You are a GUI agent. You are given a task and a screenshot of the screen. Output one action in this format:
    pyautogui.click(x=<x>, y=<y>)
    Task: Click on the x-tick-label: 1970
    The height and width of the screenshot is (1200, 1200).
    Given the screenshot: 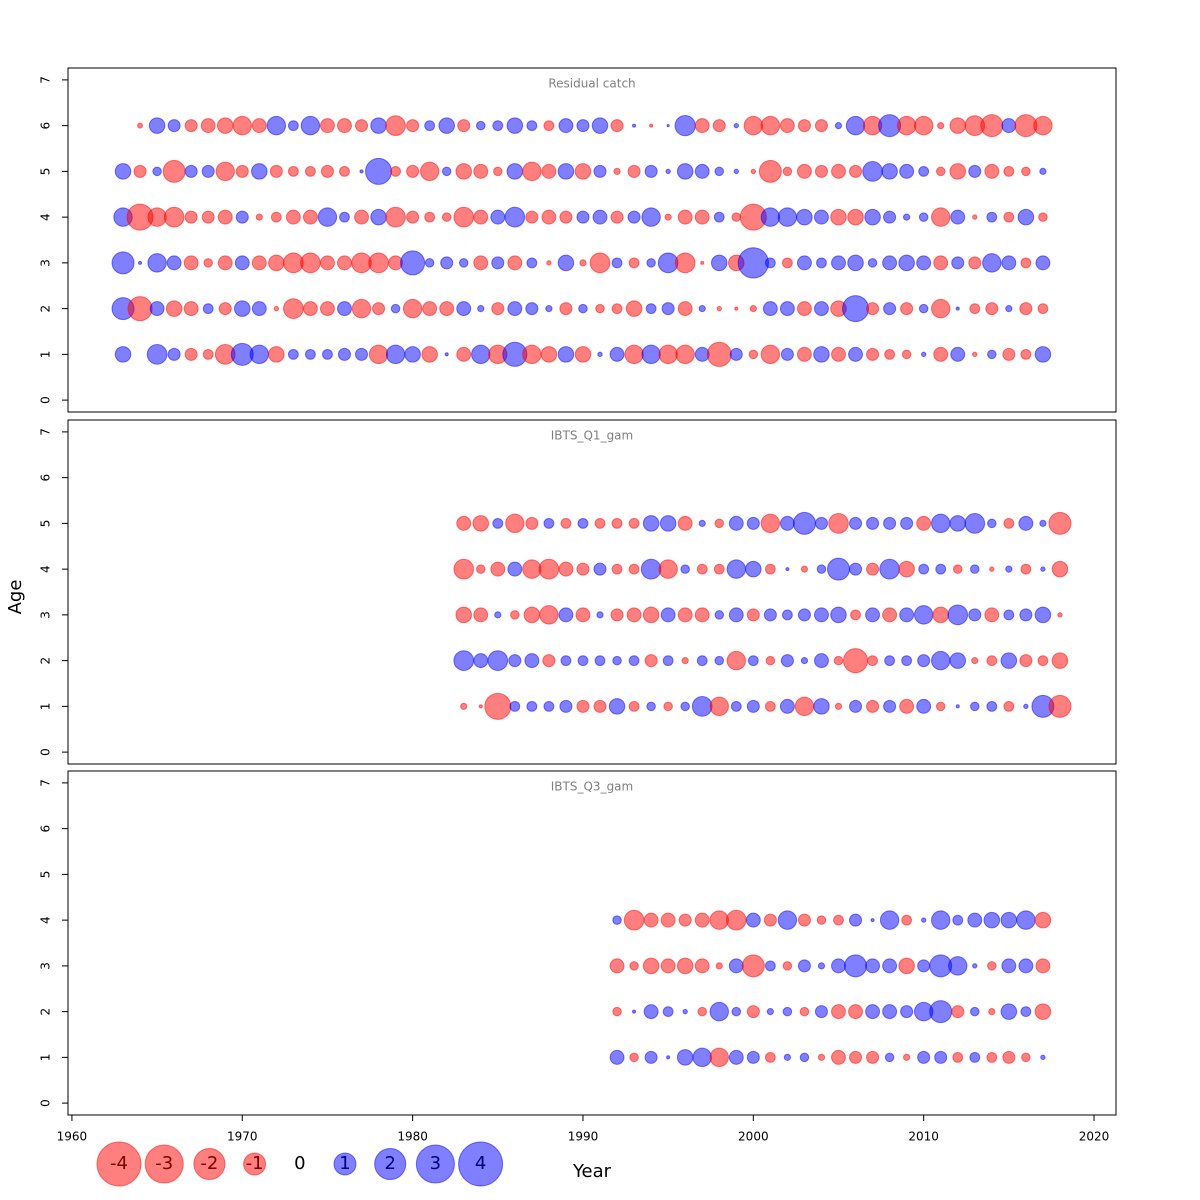 What is the action you would take?
    pyautogui.click(x=242, y=1137)
    